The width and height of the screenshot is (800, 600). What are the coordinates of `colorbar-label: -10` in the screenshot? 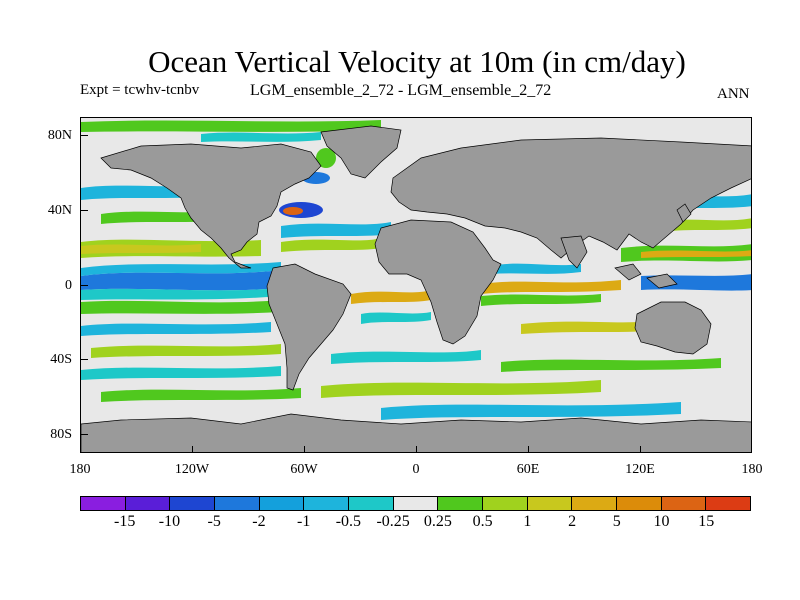 It's located at (169, 521).